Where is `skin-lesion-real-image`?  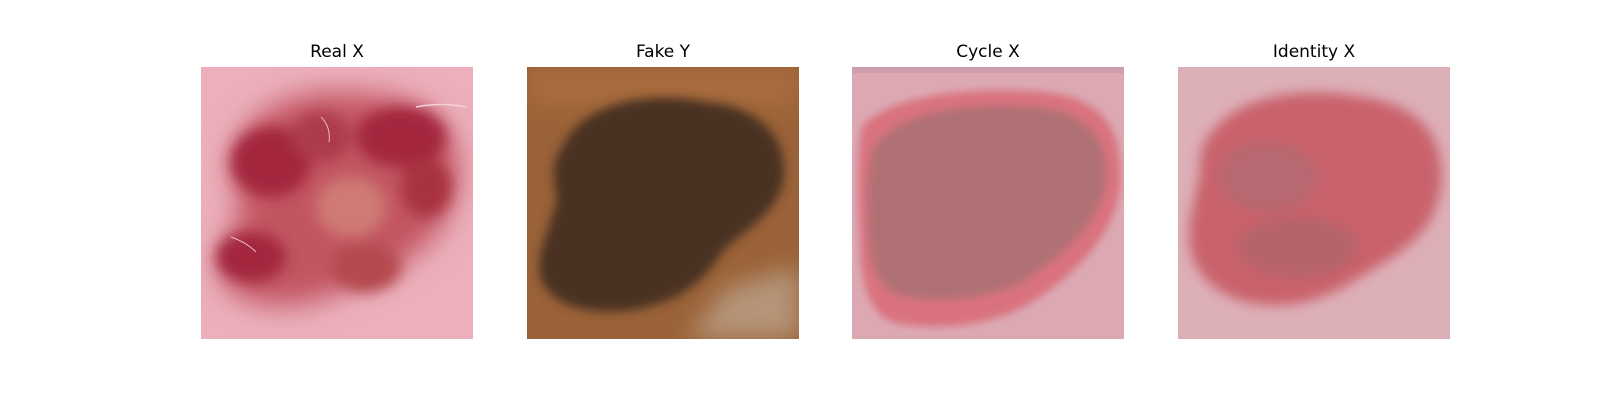 skin-lesion-real-image is located at coordinates (337, 203).